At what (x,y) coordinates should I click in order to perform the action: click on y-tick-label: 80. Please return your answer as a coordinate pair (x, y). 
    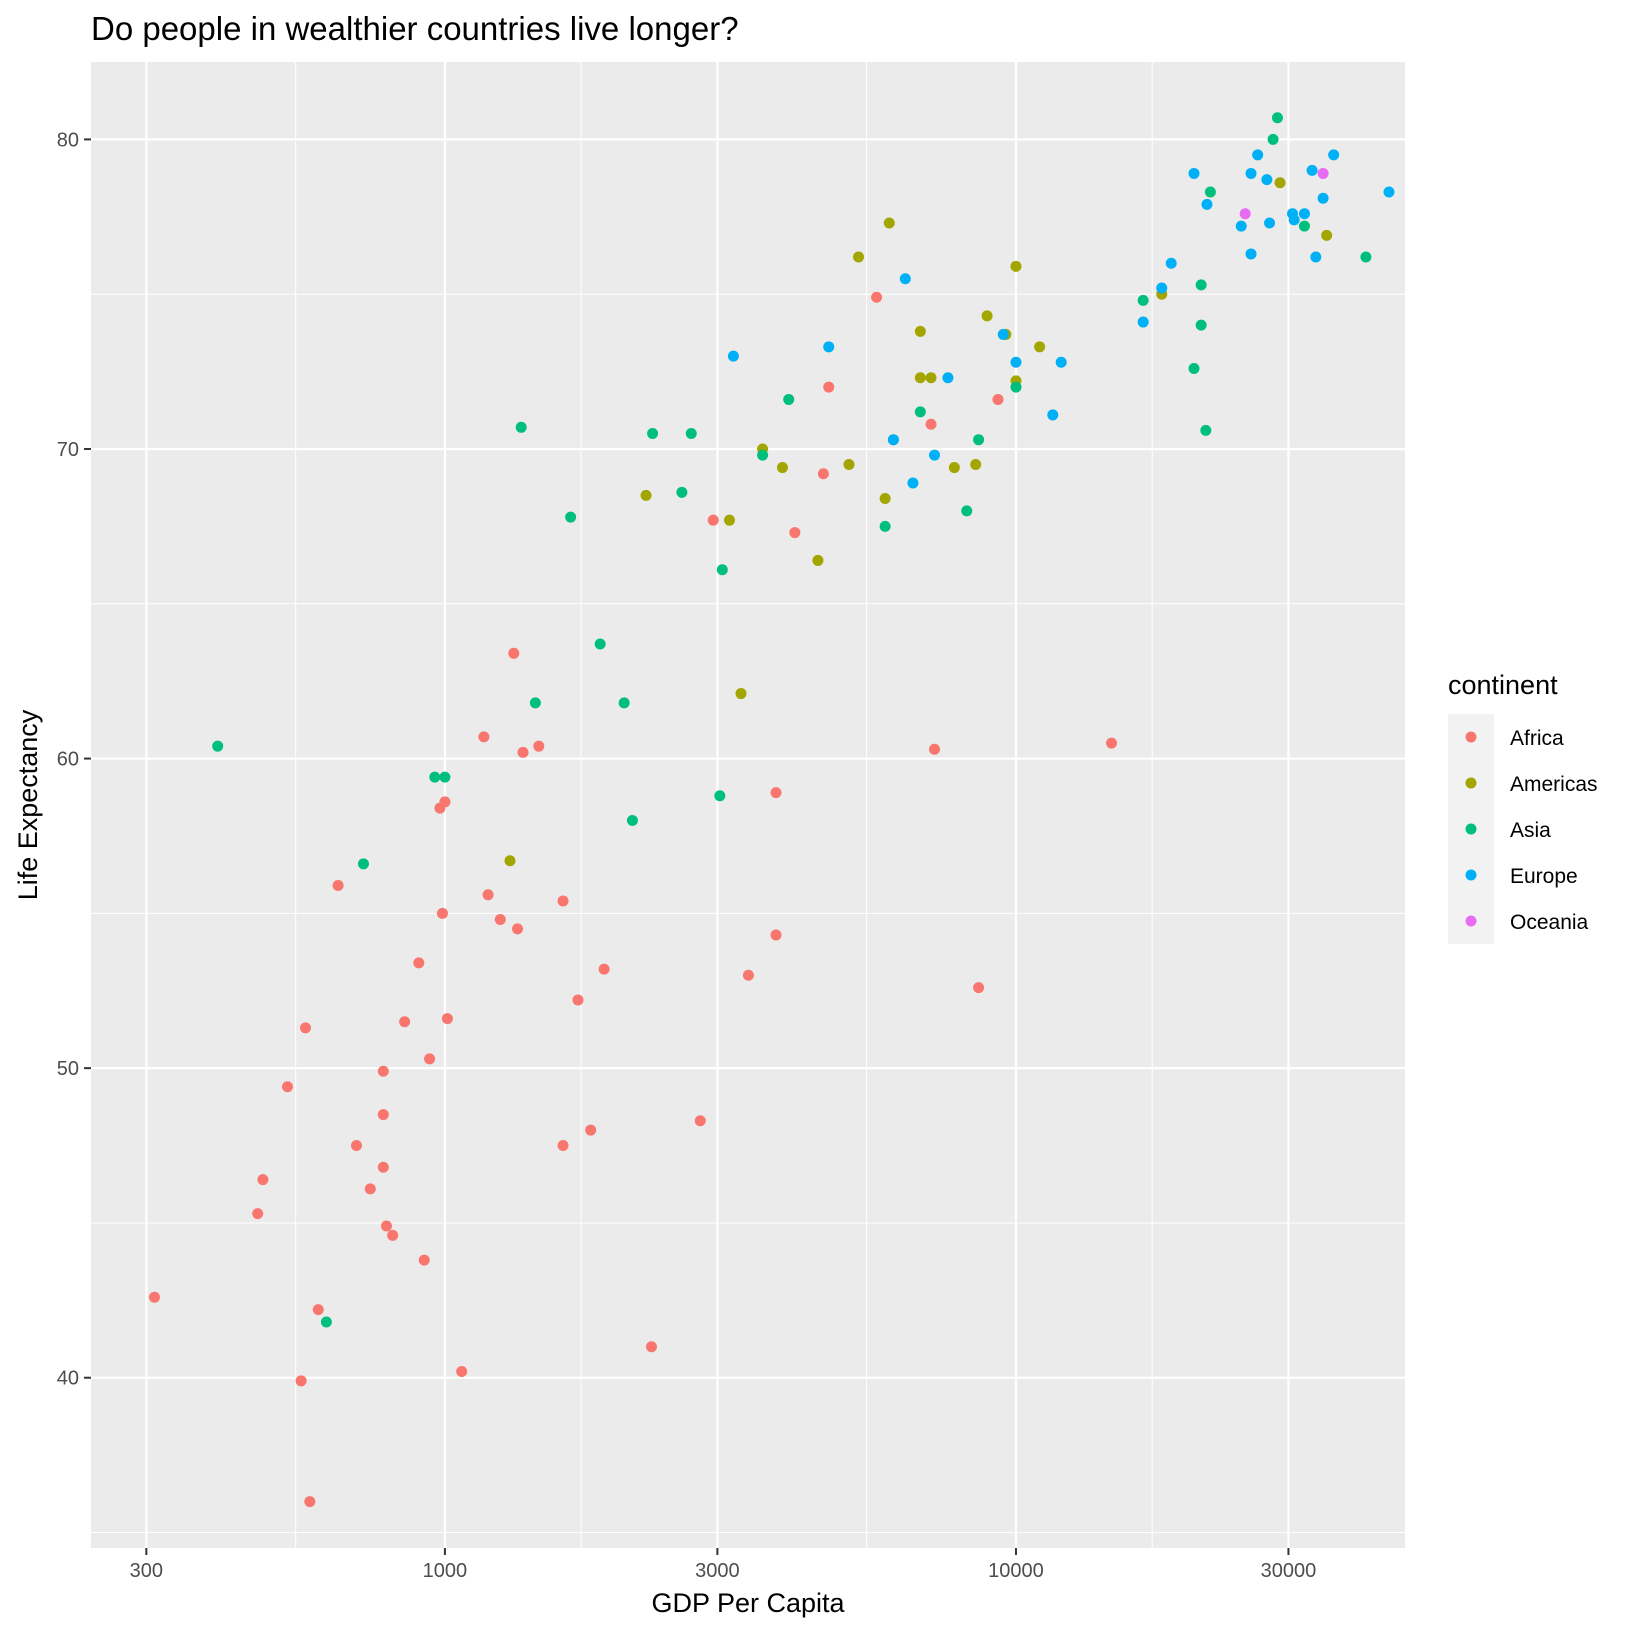
    Looking at the image, I should click on (68, 140).